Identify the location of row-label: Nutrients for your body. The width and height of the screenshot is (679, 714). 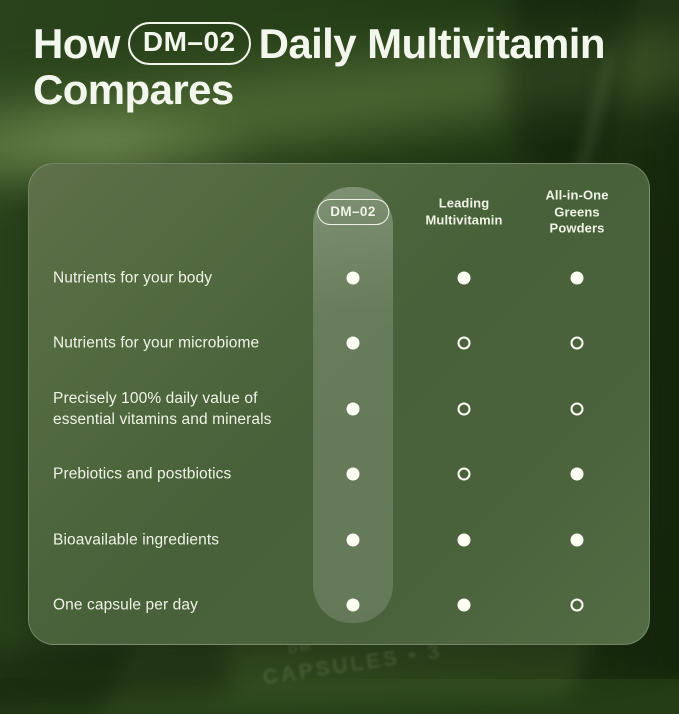
(133, 278).